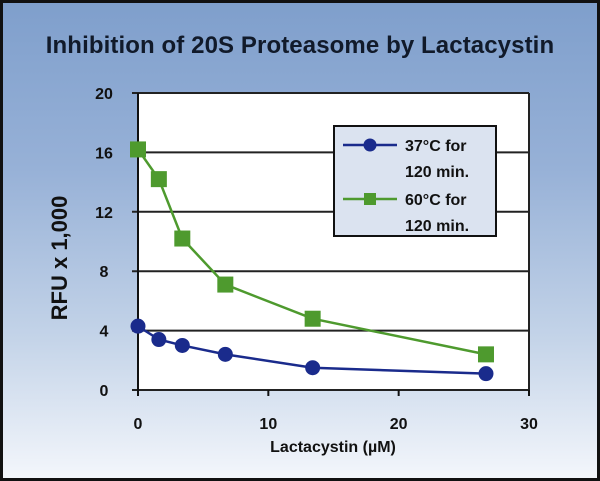 The height and width of the screenshot is (481, 600). I want to click on y-tick-label: 12, so click(104, 213).